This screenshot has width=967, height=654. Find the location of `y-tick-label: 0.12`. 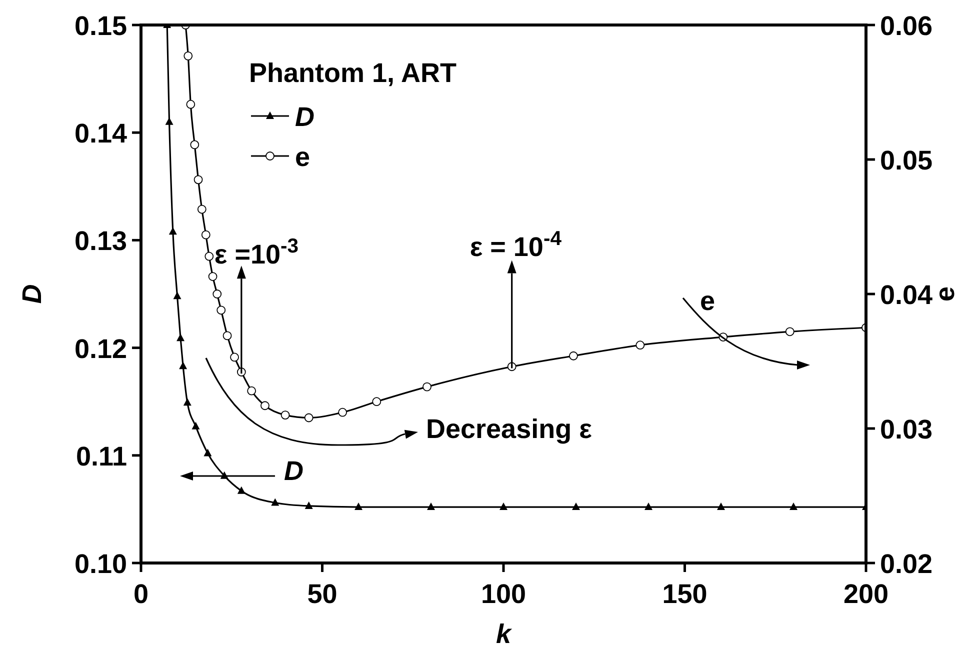

y-tick-label: 0.12 is located at coordinates (100, 349).